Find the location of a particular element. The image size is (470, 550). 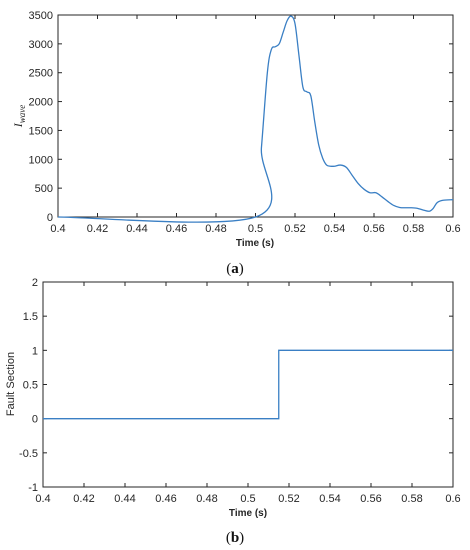

y-tick-label: 1500 is located at coordinates (41, 131).